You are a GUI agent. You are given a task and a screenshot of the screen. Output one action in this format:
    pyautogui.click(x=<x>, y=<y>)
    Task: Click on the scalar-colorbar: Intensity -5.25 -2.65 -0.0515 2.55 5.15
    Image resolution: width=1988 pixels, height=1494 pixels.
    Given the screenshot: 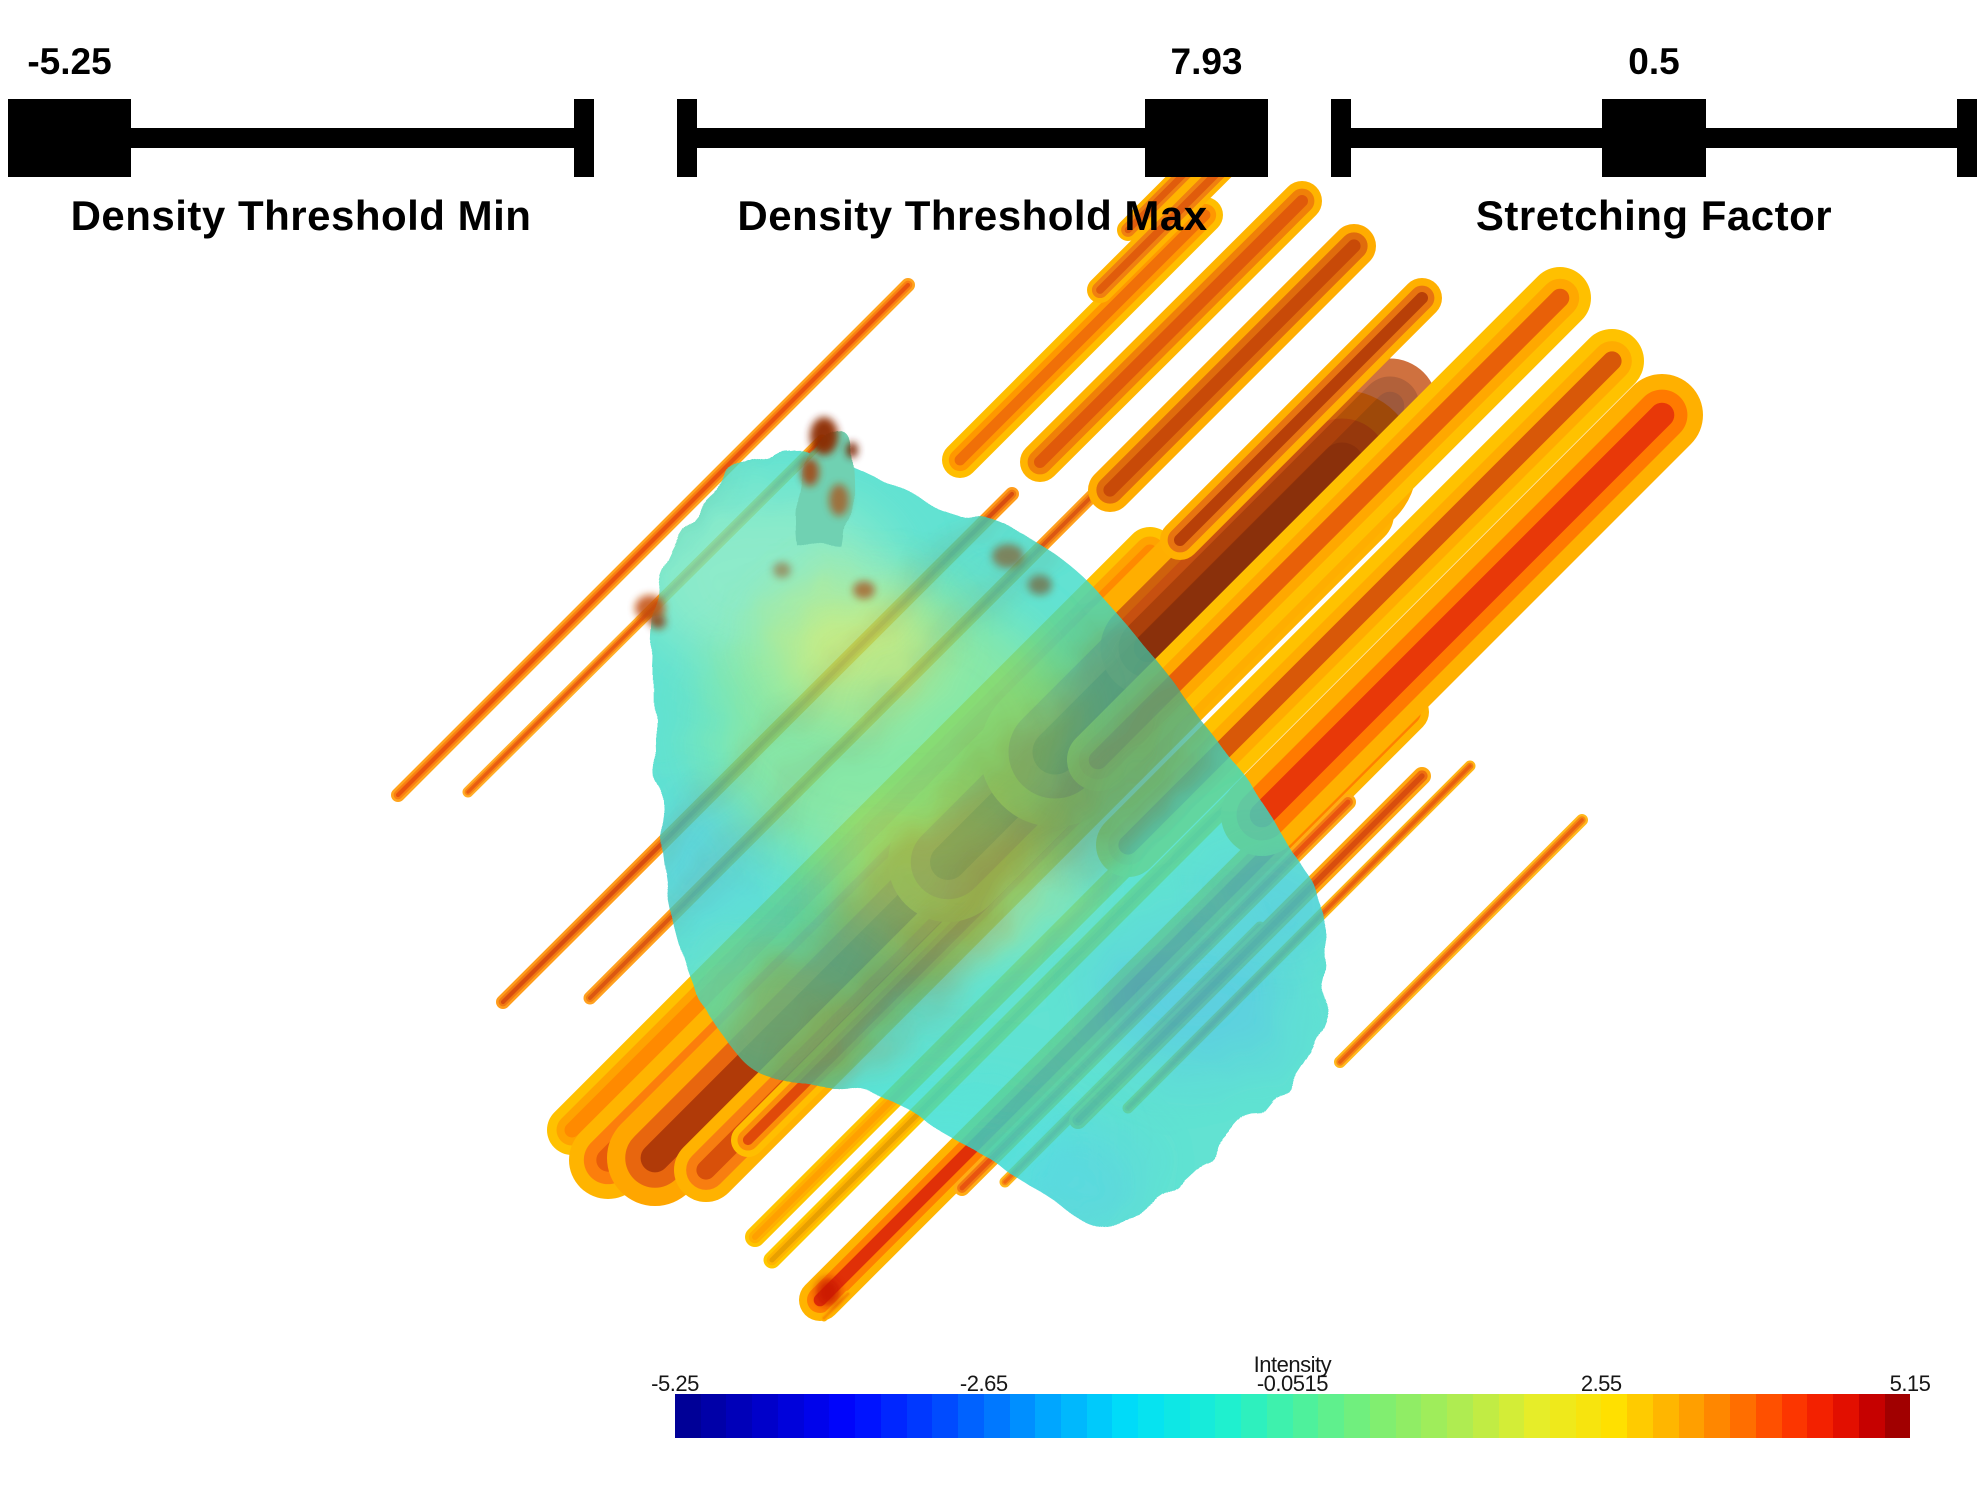 What is the action you would take?
    pyautogui.click(x=1291, y=1398)
    